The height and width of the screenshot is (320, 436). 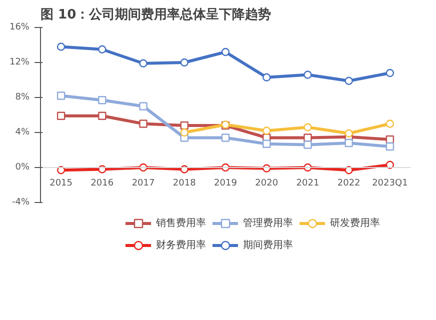 I want to click on y-tick-label: 0%, so click(x=22, y=167).